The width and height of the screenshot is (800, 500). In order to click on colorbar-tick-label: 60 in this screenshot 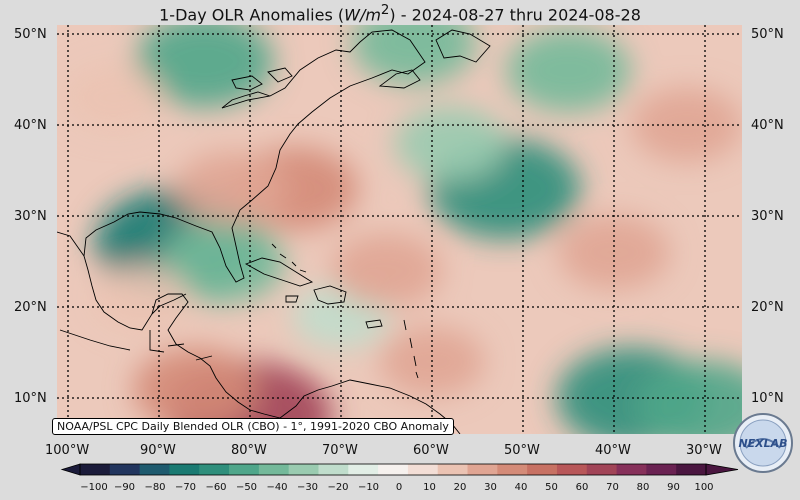, I will do `click(582, 487)`.